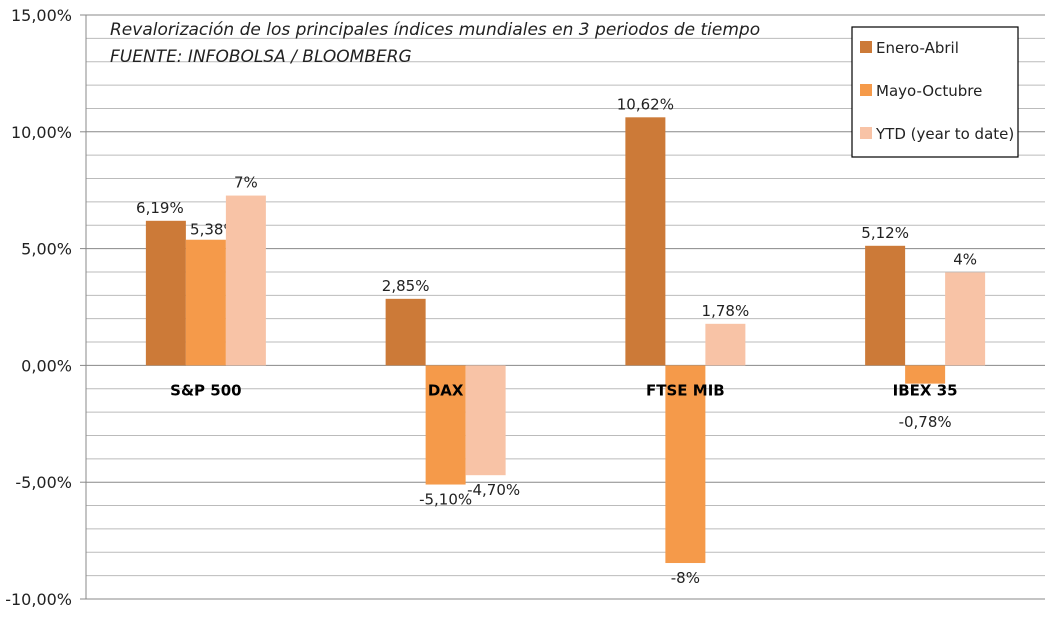 The height and width of the screenshot is (631, 1058). I want to click on y-tick-label: 10,00%, so click(41, 132).